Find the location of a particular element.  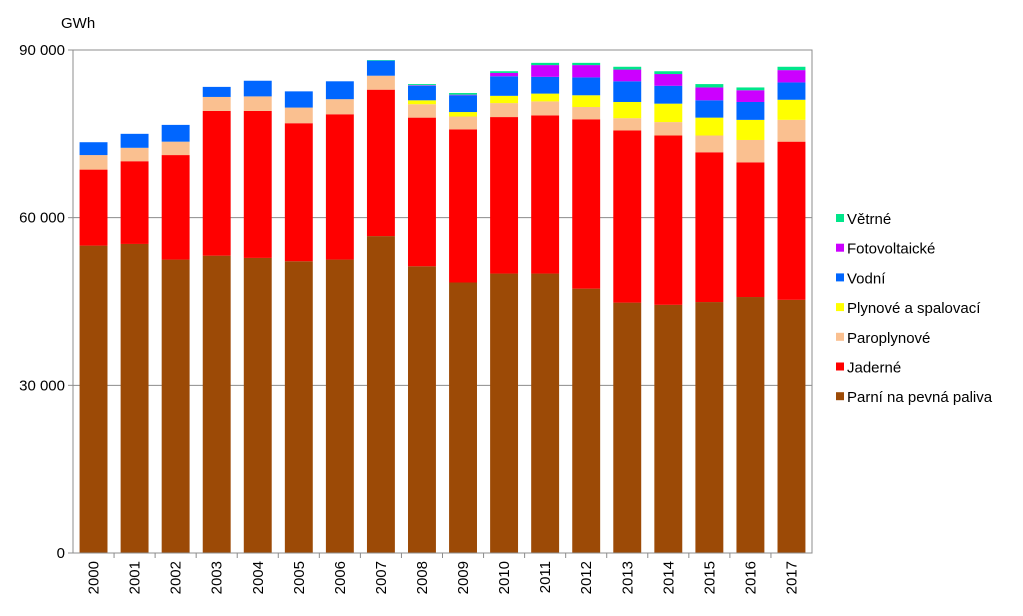

legend-label: Parní na pevná paliva is located at coordinates (920, 397).